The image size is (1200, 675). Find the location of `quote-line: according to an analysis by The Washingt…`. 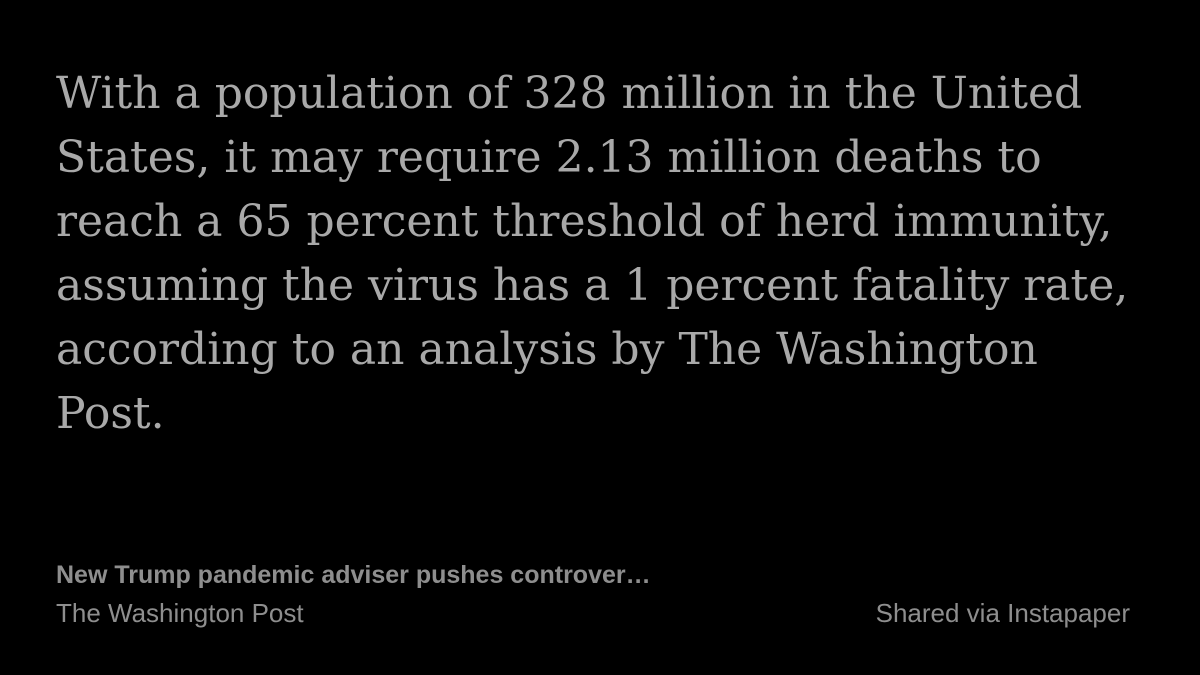

quote-line: according to an analysis by The Washingt… is located at coordinates (547, 349).